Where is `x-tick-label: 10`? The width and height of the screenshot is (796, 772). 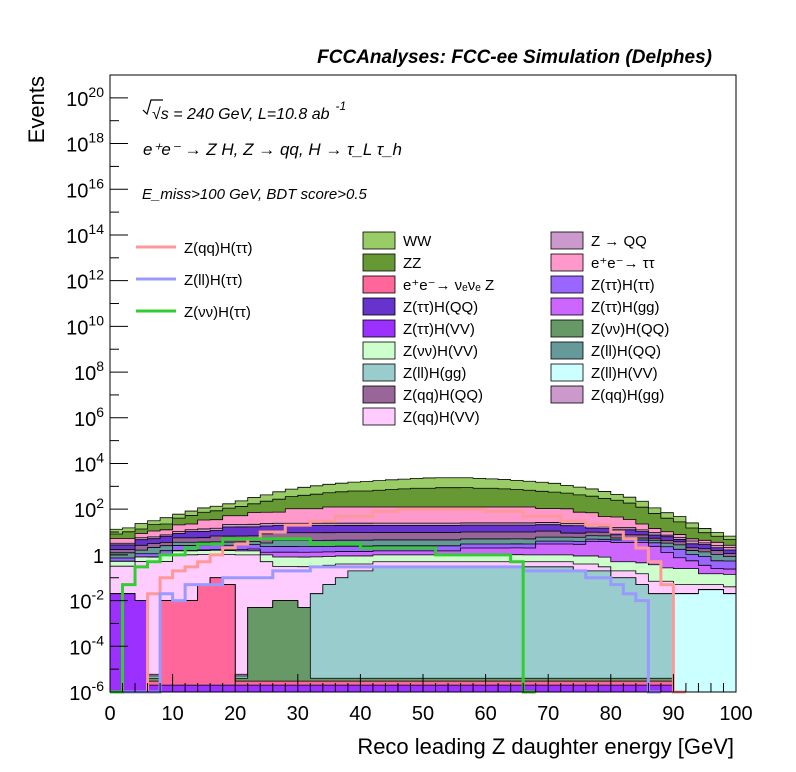
x-tick-label: 10 is located at coordinates (172, 714).